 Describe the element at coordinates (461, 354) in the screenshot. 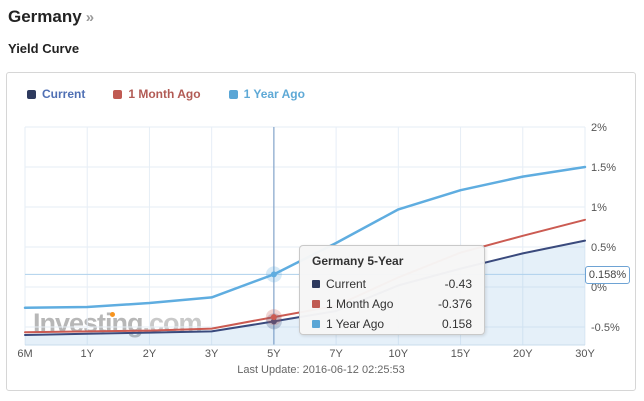

I see `svg-text: 15Y` at that location.